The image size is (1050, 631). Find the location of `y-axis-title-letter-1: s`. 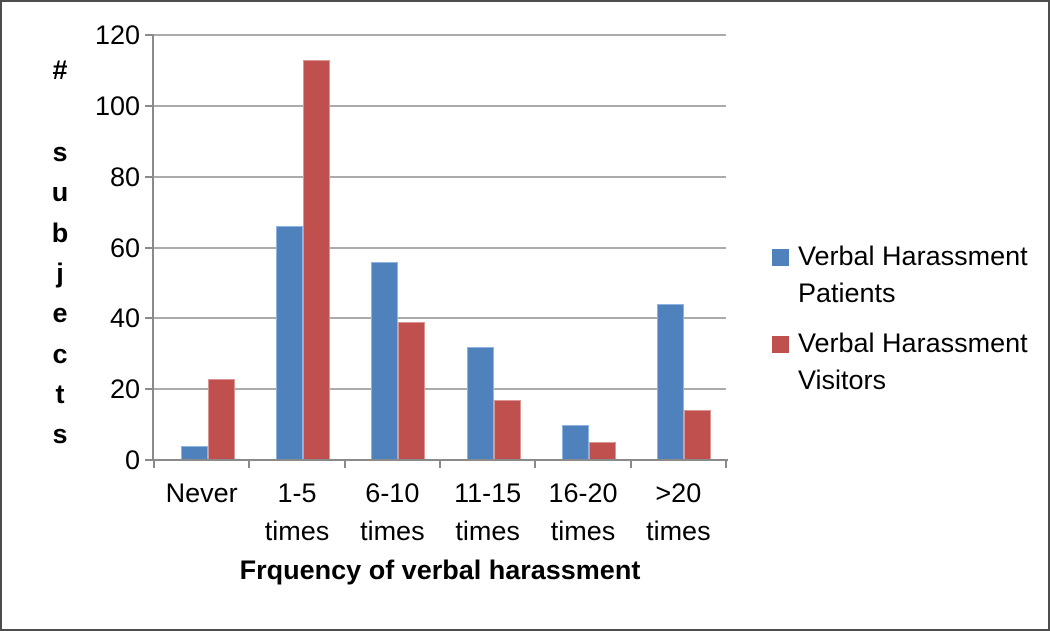

y-axis-title-letter-1: s is located at coordinates (60, 152).